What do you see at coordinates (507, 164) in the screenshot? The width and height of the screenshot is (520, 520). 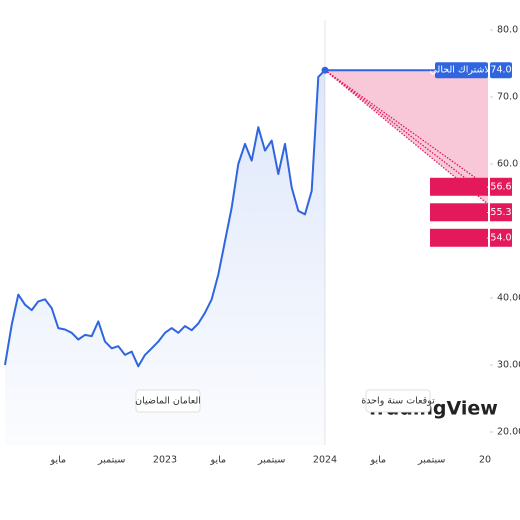 I see `y-tick-label: 60.0` at bounding box center [507, 164].